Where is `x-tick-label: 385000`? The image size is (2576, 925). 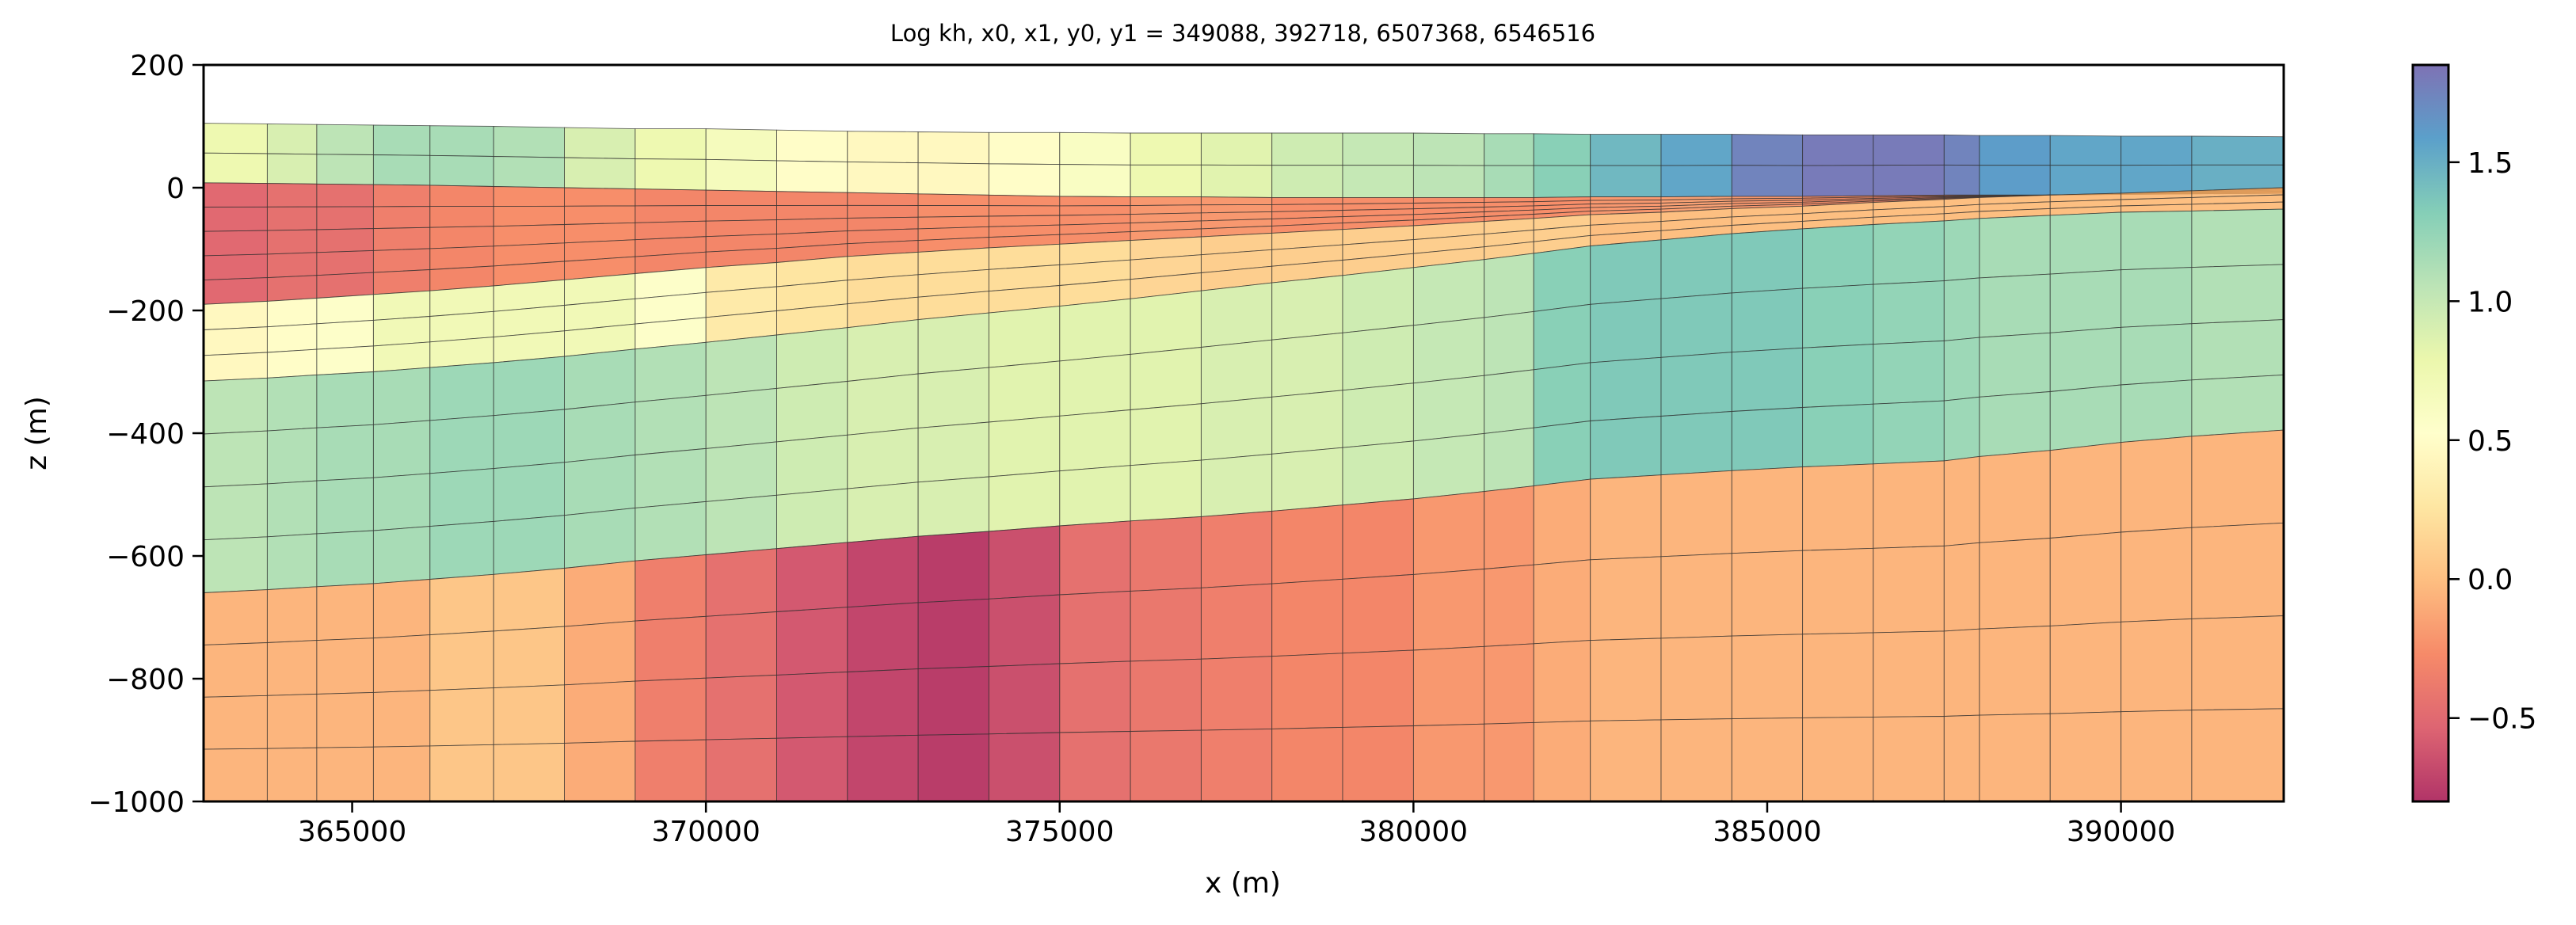
x-tick-label: 385000 is located at coordinates (1767, 832).